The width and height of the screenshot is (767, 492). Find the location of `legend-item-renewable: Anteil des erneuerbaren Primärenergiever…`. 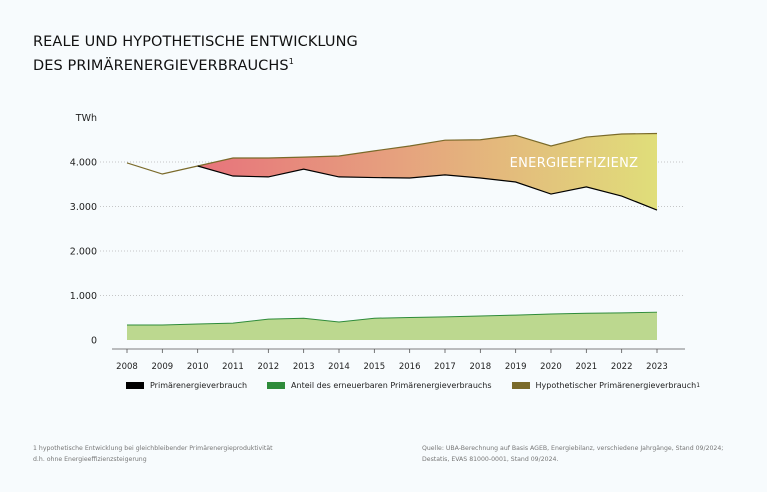

legend-item-renewable: Anteil des erneuerbaren Primärenergiever… is located at coordinates (379, 385).